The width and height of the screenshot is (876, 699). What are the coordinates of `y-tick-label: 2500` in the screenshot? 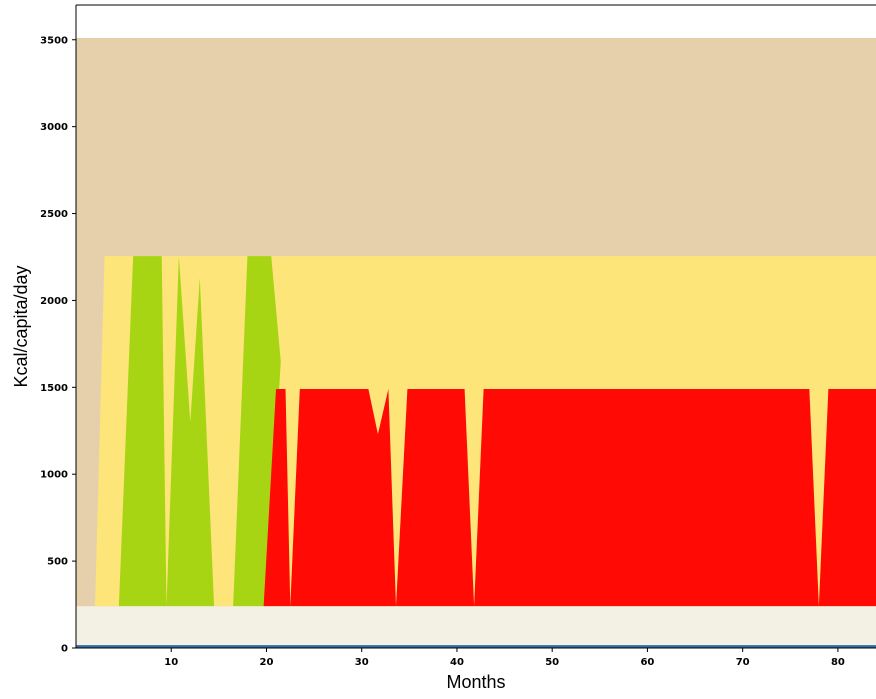 It's located at (54, 214).